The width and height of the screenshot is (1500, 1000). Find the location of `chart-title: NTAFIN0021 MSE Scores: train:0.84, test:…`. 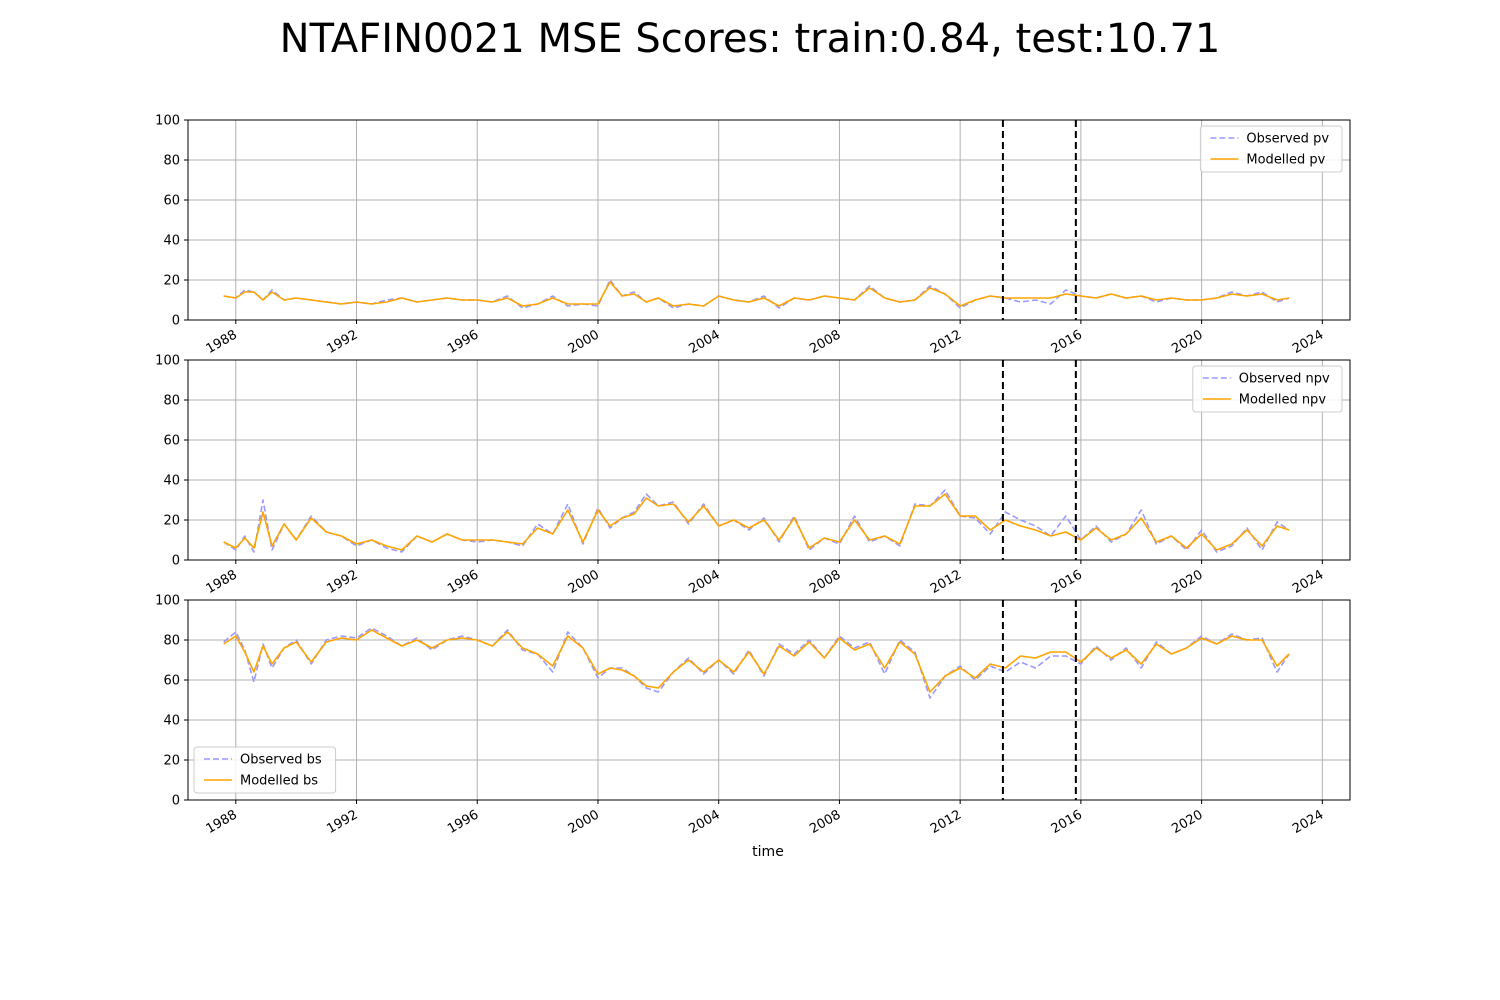

chart-title: NTAFIN0021 MSE Scores: train:0.84, test:… is located at coordinates (750, 39).